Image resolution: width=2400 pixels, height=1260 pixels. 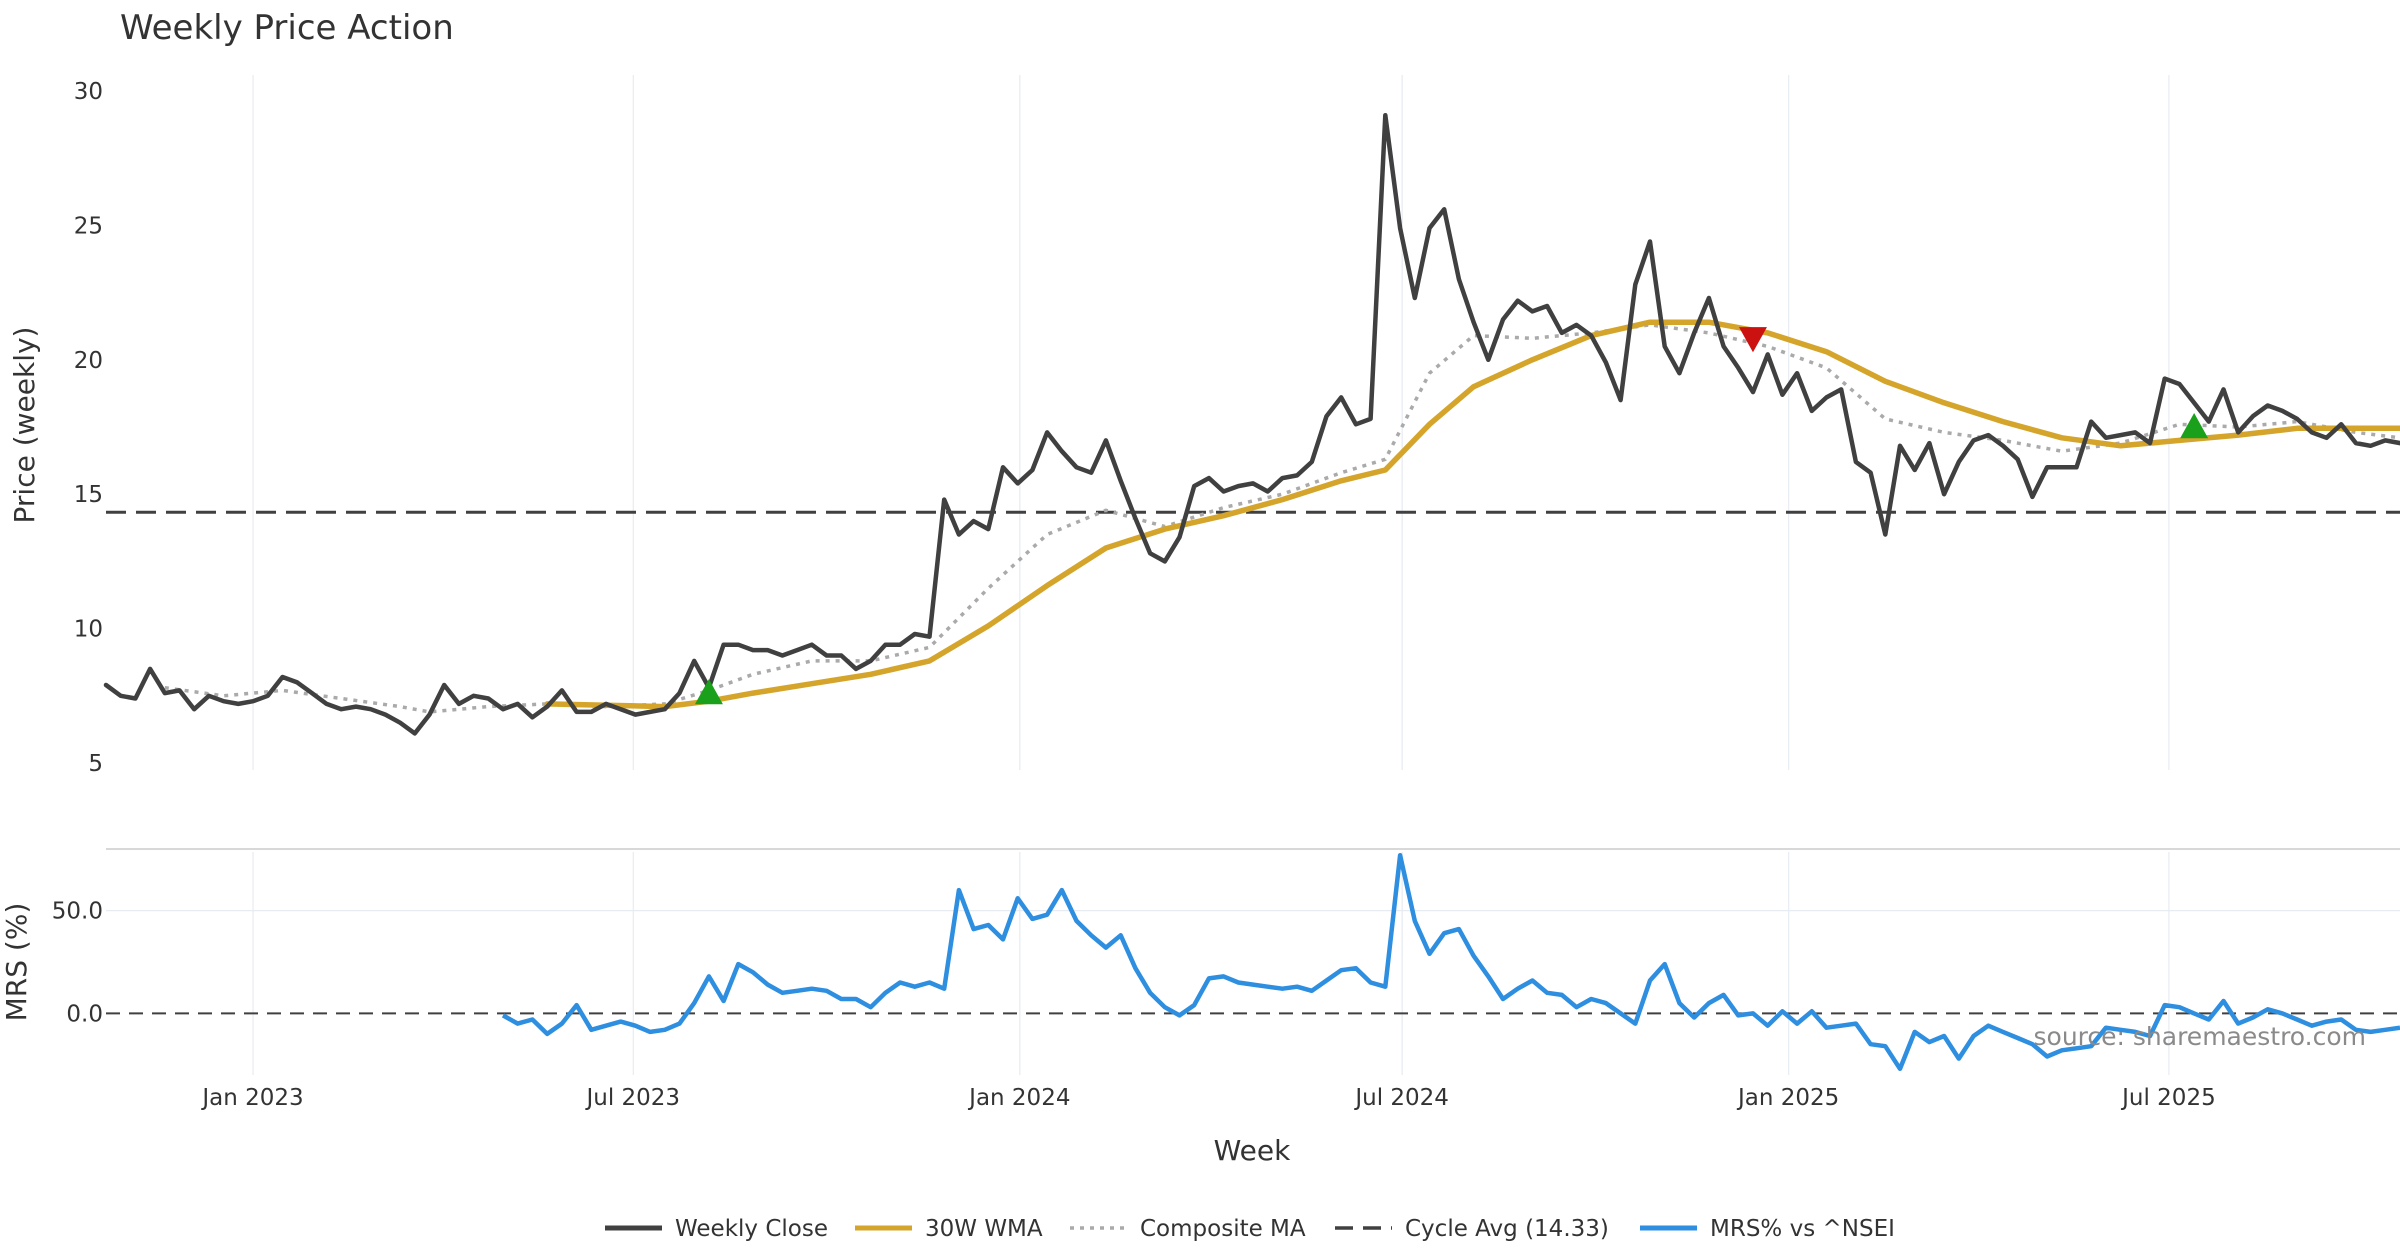 I want to click on price-y-tick-30: 30, so click(x=88, y=92).